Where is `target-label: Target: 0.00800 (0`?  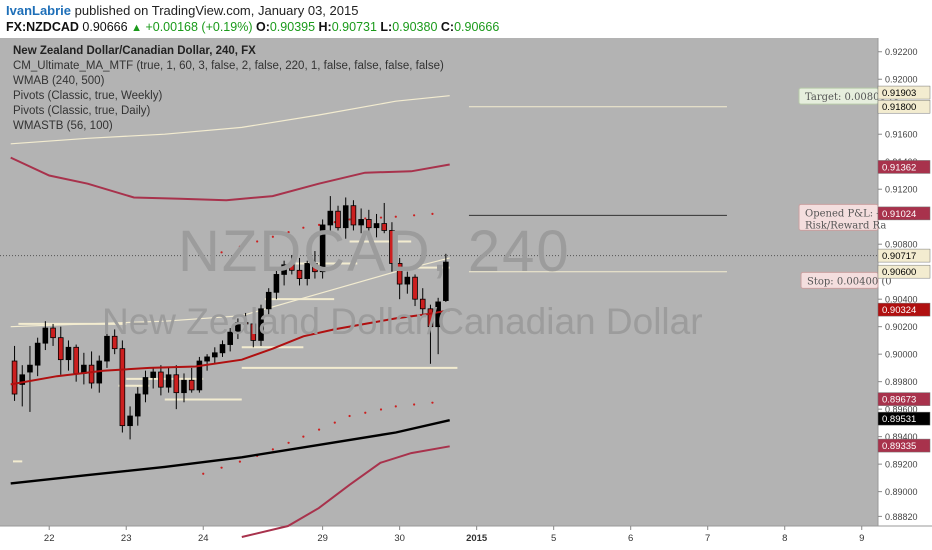
target-label: Target: 0.00800 (0 is located at coordinates (848, 96).